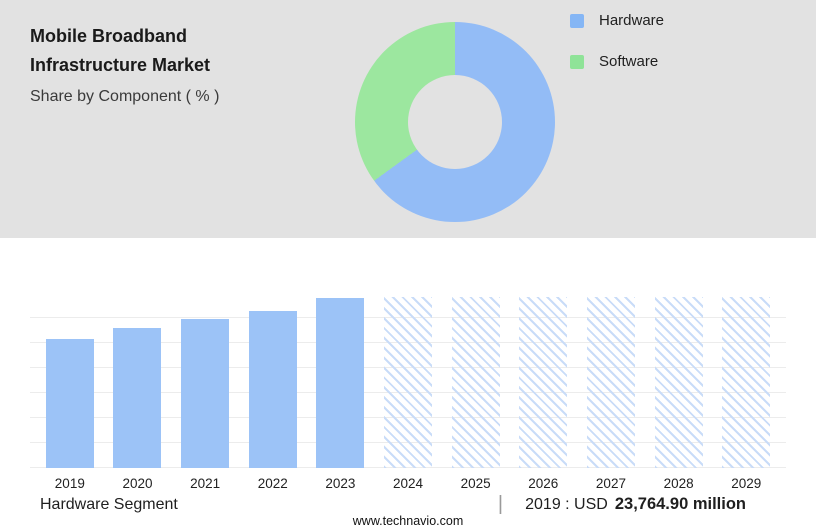 This screenshot has height=528, width=816. I want to click on bar-column-2023, so click(341, 380).